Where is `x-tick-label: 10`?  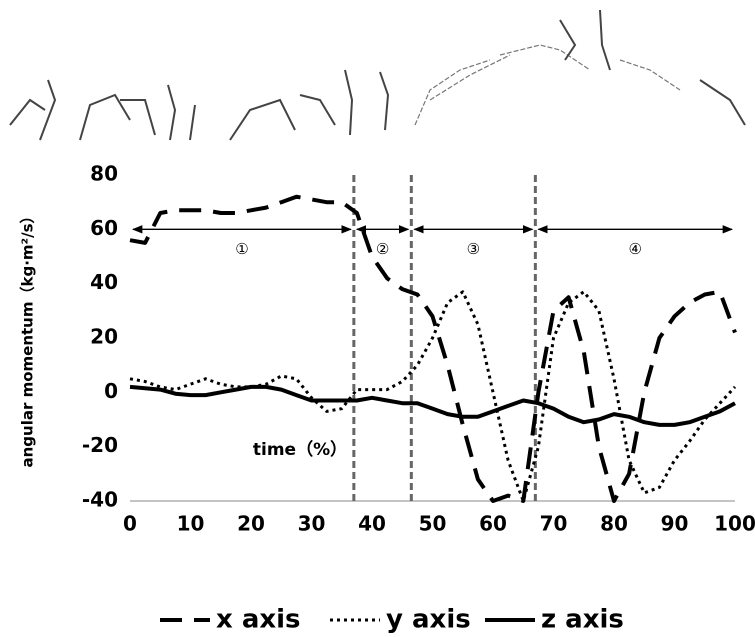
x-tick-label: 10 is located at coordinates (191, 524).